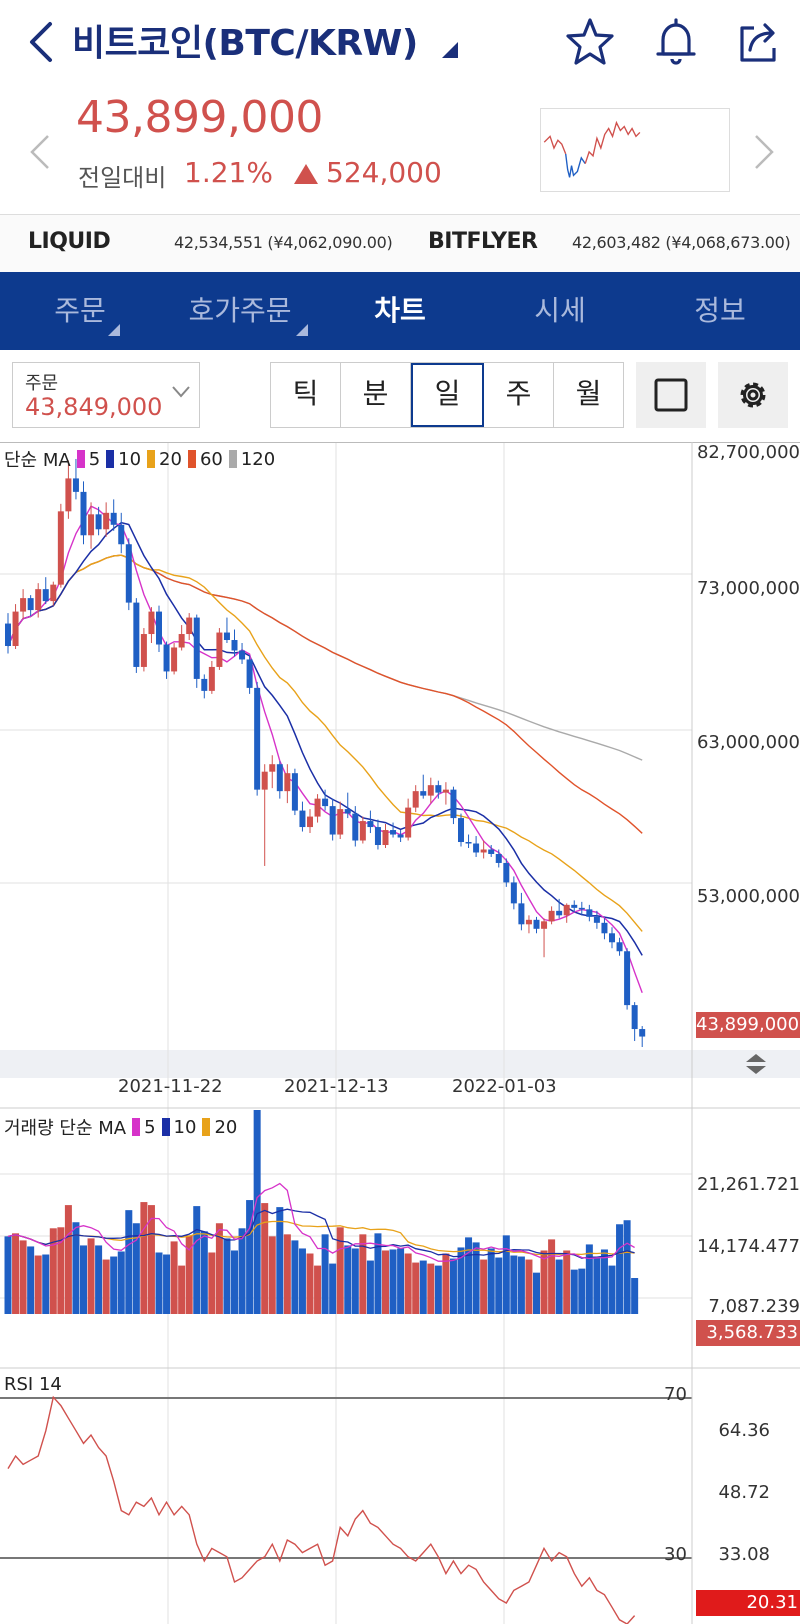 The height and width of the screenshot is (1624, 800). I want to click on price-axis-label: 73,000,000, so click(748, 588).